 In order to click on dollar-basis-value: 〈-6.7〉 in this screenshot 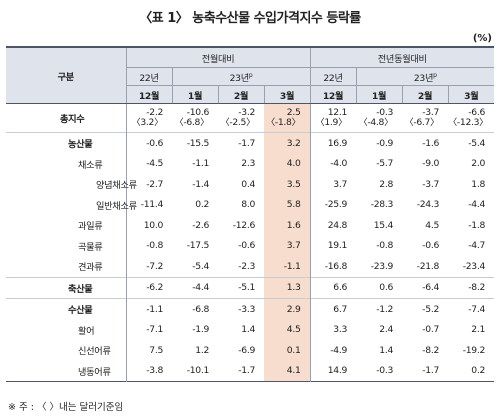, I will do `click(421, 122)`.